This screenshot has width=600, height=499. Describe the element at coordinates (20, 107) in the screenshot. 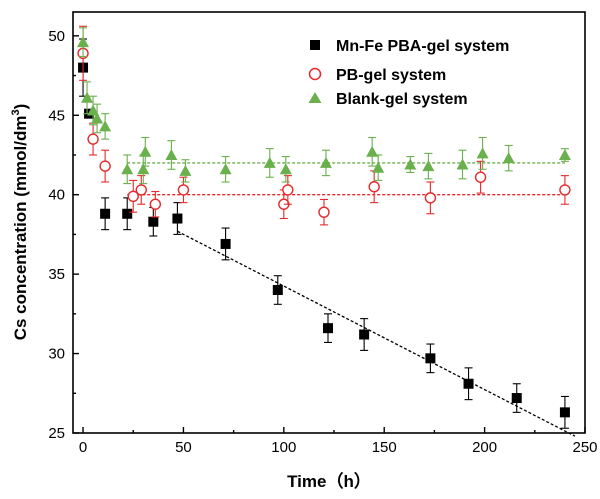

I see `y-axis-title-close: )` at that location.